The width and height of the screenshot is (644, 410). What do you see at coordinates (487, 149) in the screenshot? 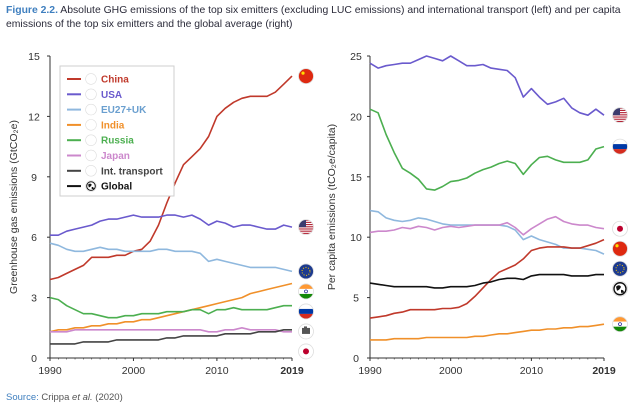
I see `series-line-russia` at bounding box center [487, 149].